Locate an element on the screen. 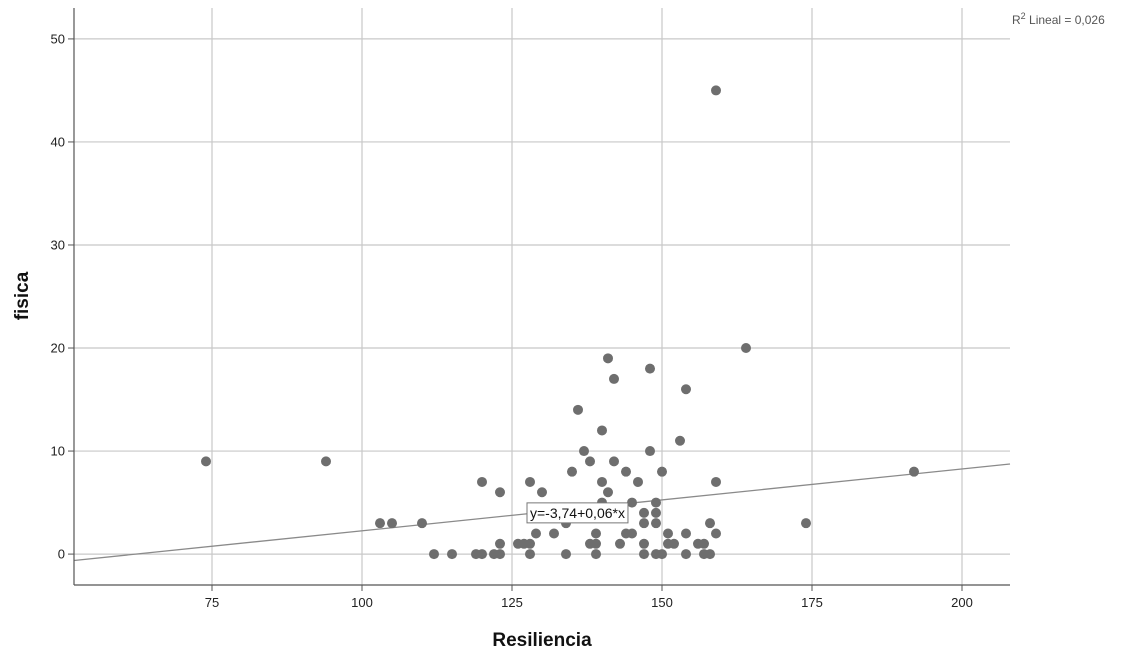  x-axis-title: Resiliencia is located at coordinates (542, 640).